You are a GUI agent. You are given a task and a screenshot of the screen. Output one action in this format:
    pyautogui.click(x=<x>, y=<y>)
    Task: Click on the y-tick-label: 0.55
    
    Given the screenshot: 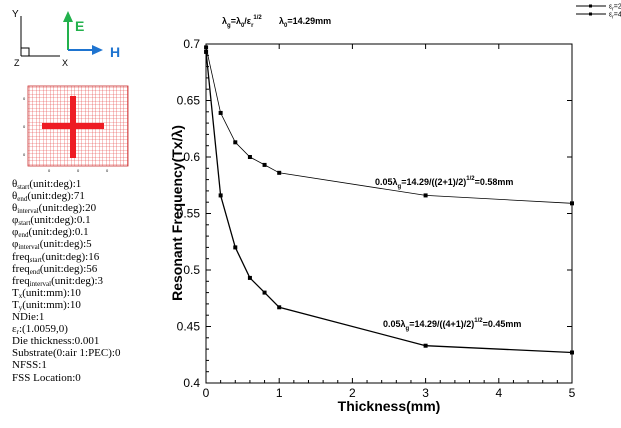 What is the action you would take?
    pyautogui.click(x=189, y=214)
    